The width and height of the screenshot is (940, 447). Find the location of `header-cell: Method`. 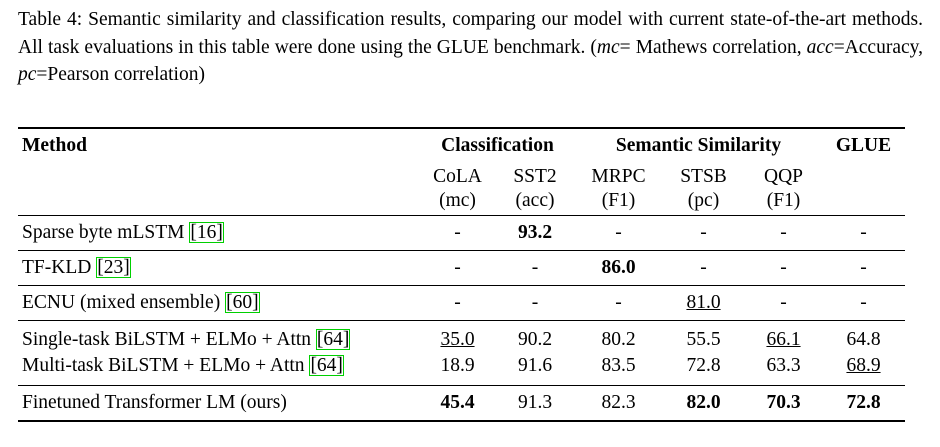

header-cell: Method is located at coordinates (54, 145).